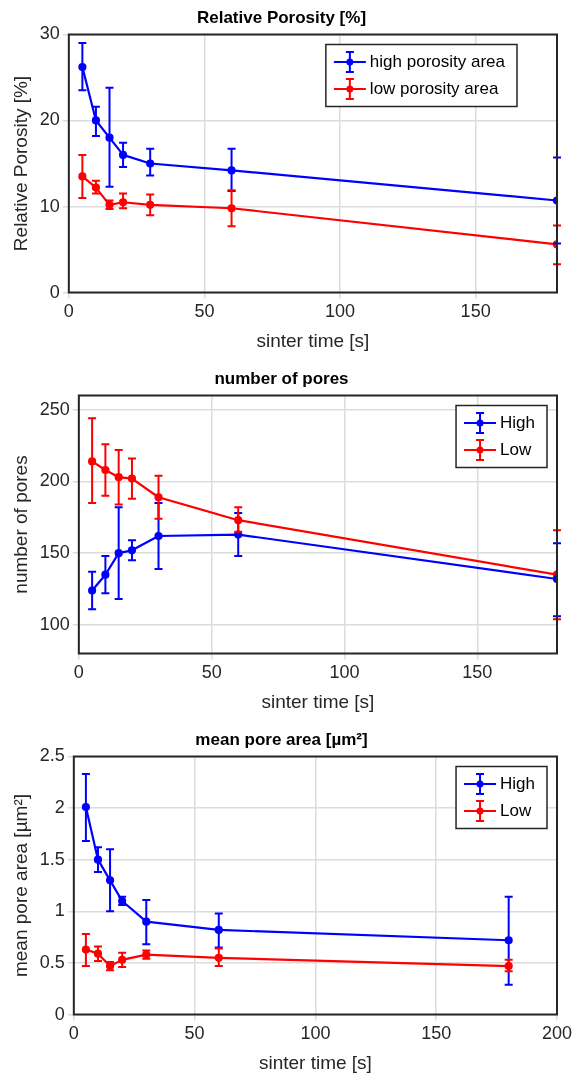 The width and height of the screenshot is (579, 1085). What do you see at coordinates (49, 205) in the screenshot?
I see `y-tick-label: 10` at bounding box center [49, 205].